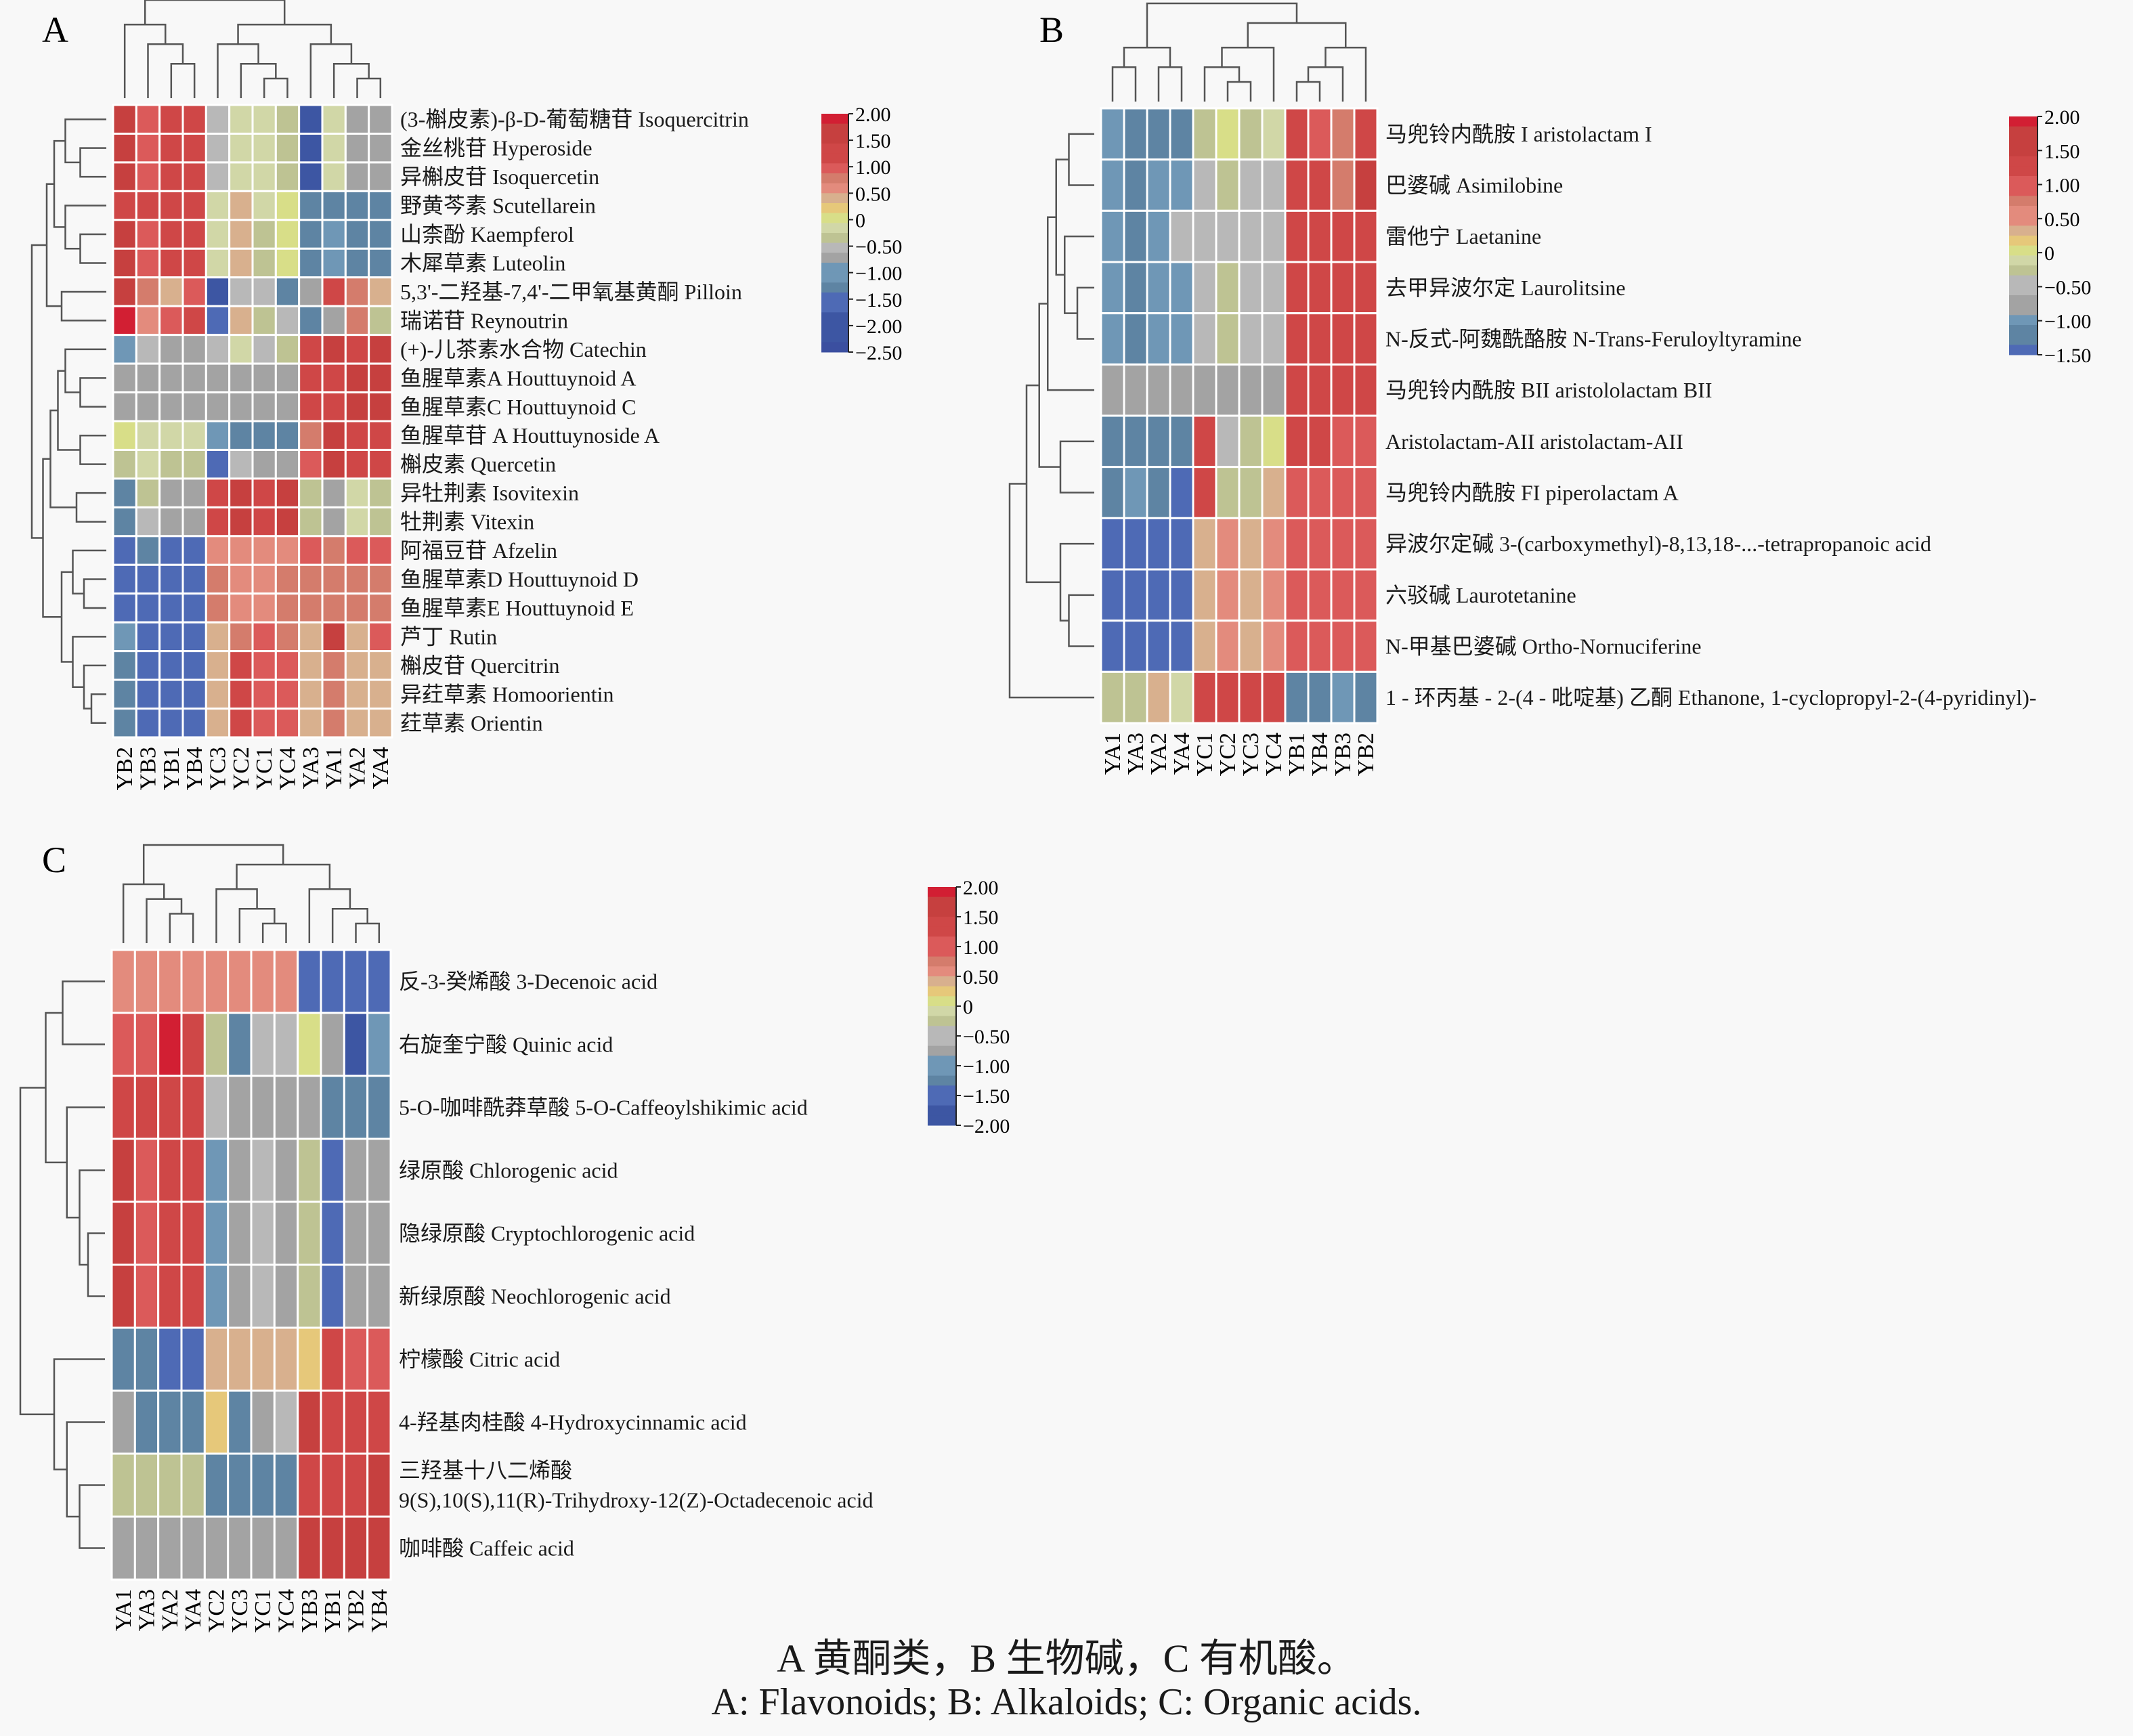 The image size is (2133, 1736). What do you see at coordinates (873, 167) in the screenshot?
I see `colorbar-tick-label: 1.00` at bounding box center [873, 167].